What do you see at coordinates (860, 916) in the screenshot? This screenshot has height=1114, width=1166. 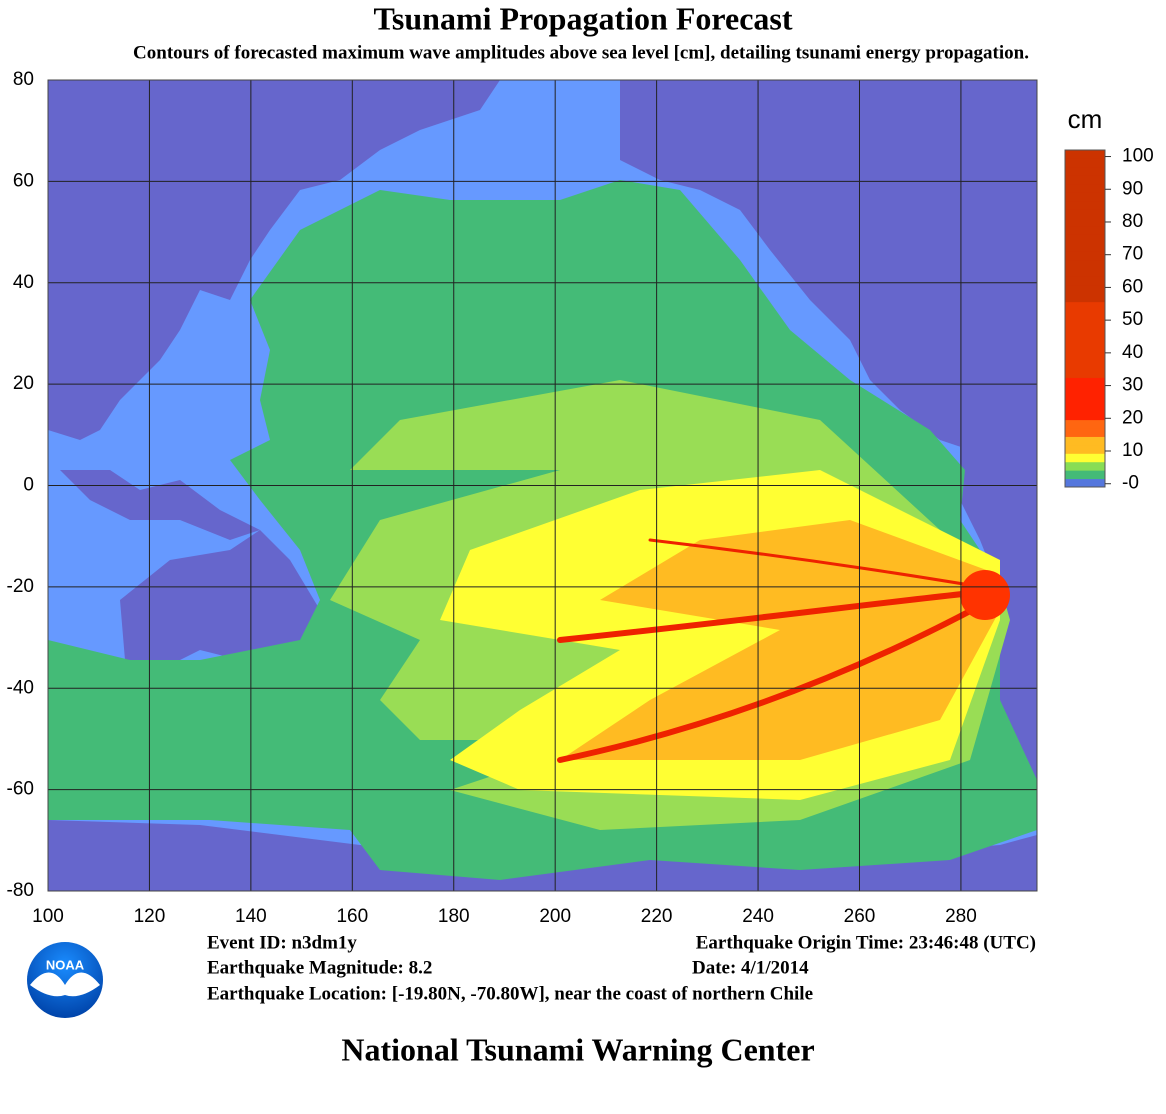 I see `x-tick-label: 260` at bounding box center [860, 916].